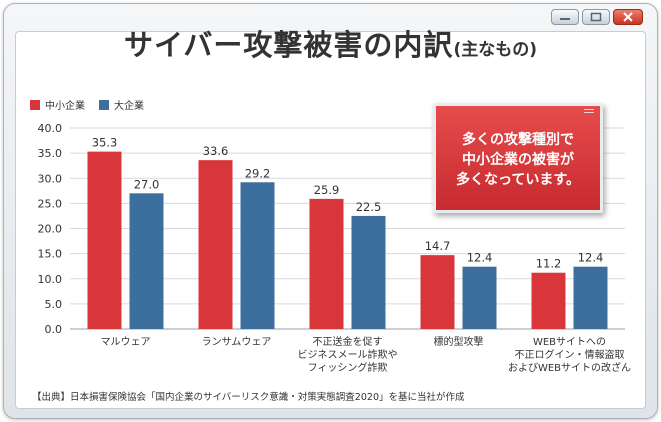  Describe the element at coordinates (104, 104) in the screenshot. I see `legend-swatch-large` at that location.